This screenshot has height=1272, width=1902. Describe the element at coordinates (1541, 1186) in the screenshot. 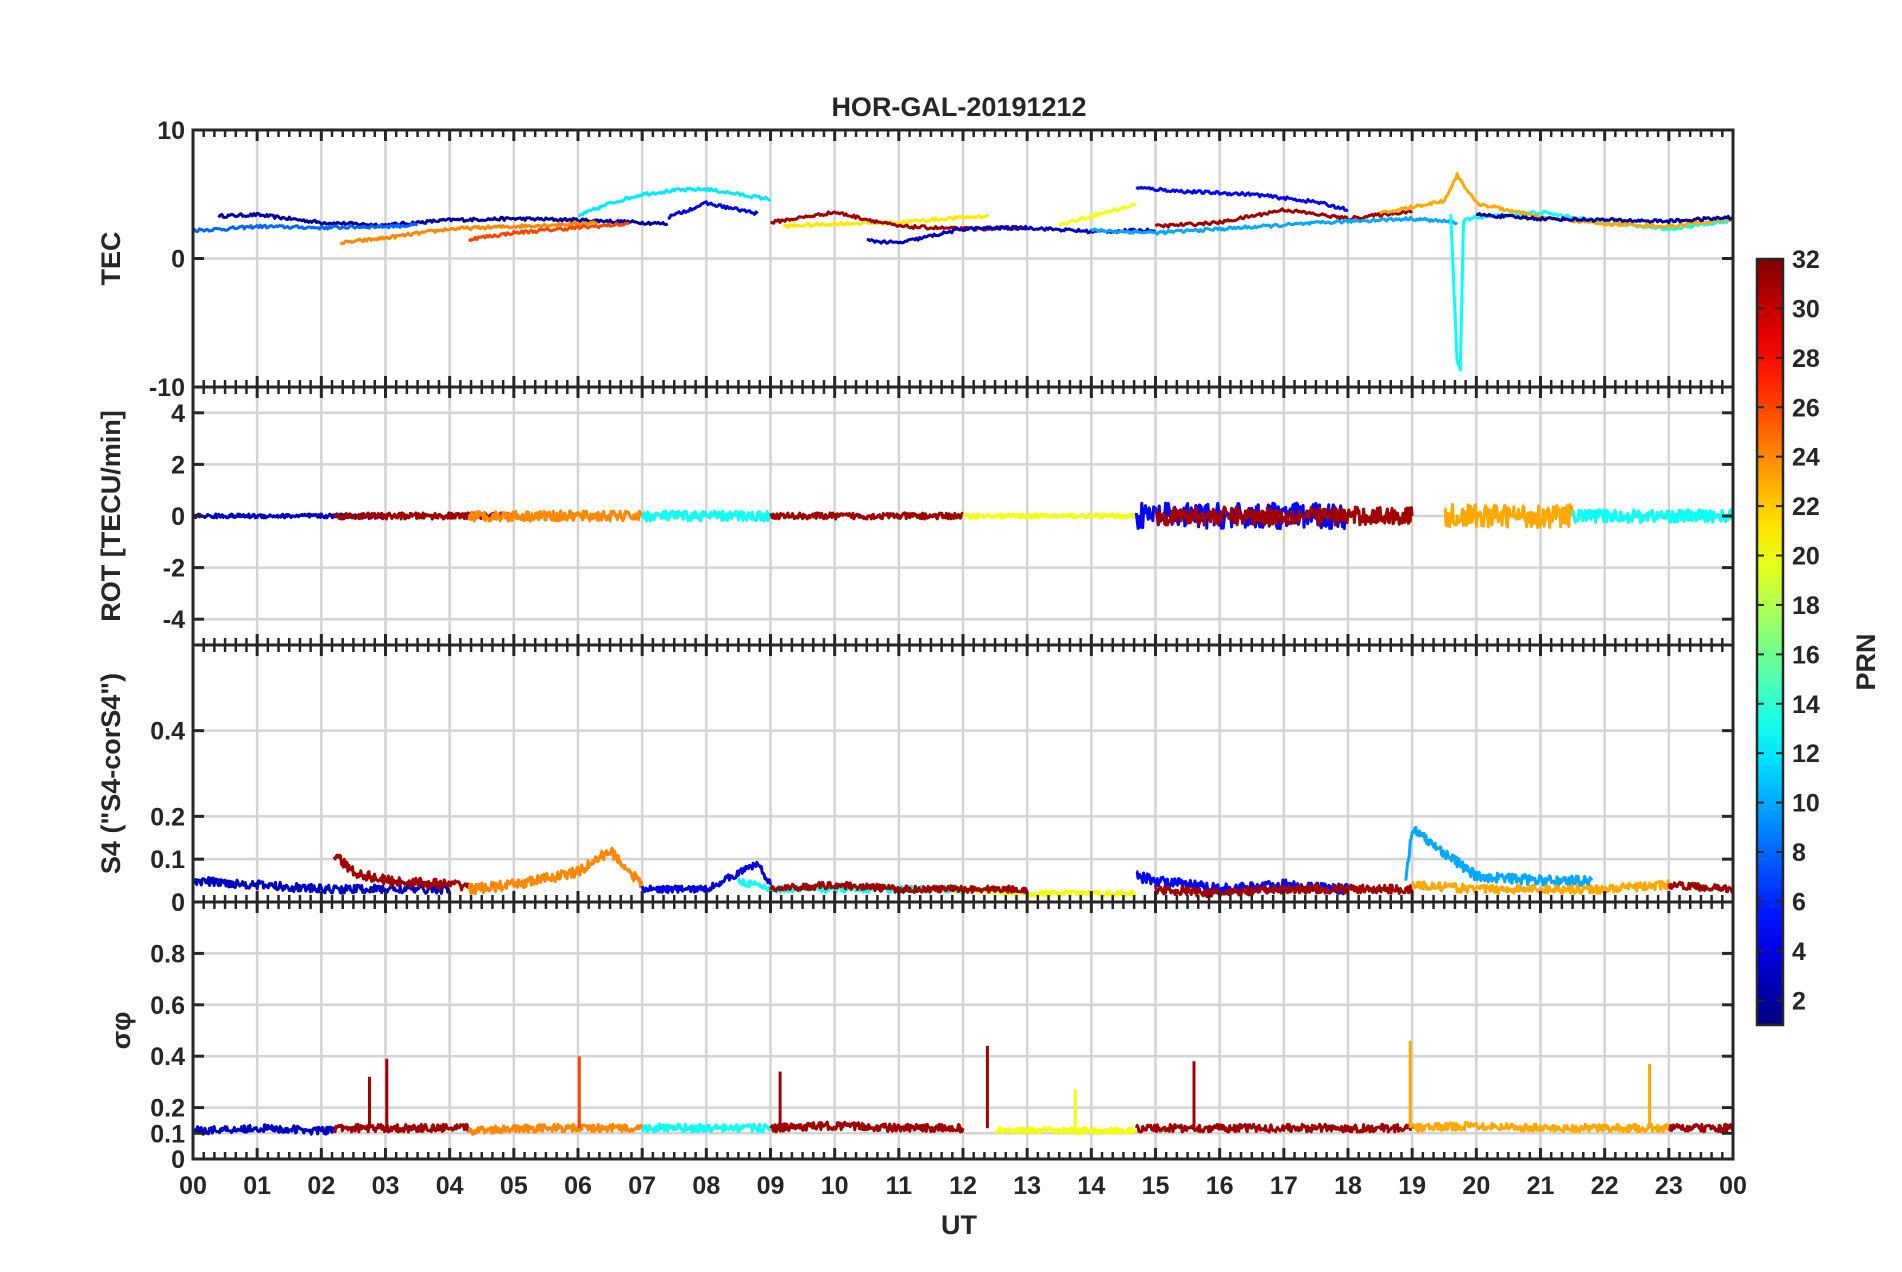

I see `x-tick-label: 21` at that location.